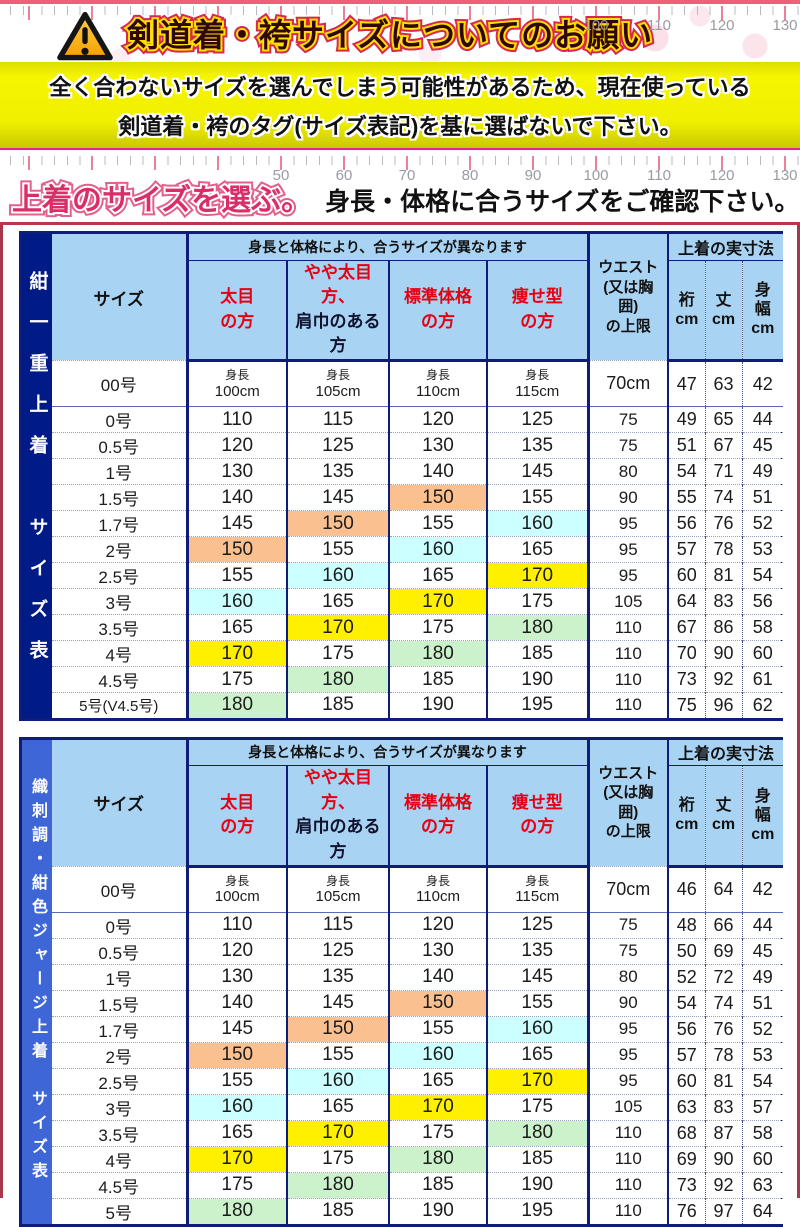  I want to click on measure-cell: 78, so click(723, 549).